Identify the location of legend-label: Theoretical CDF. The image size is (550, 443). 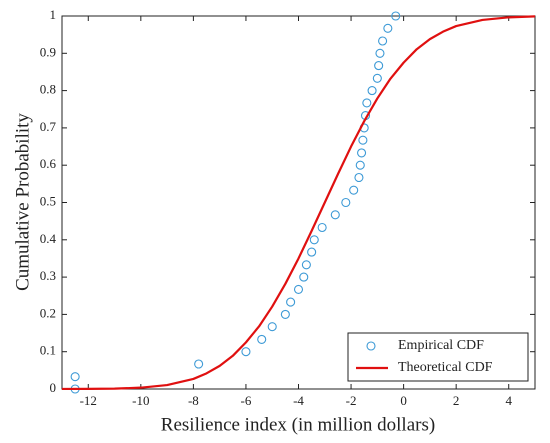
(445, 367).